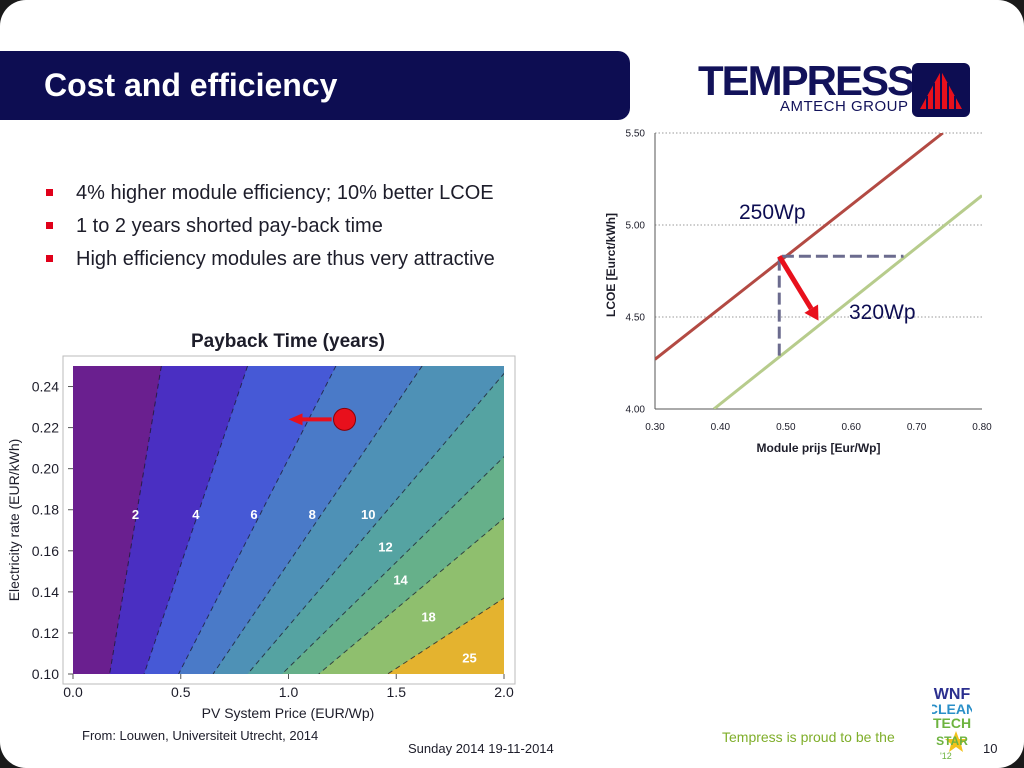 The image size is (1024, 768). I want to click on lcoe-x-tick-label: 0.50, so click(786, 427).